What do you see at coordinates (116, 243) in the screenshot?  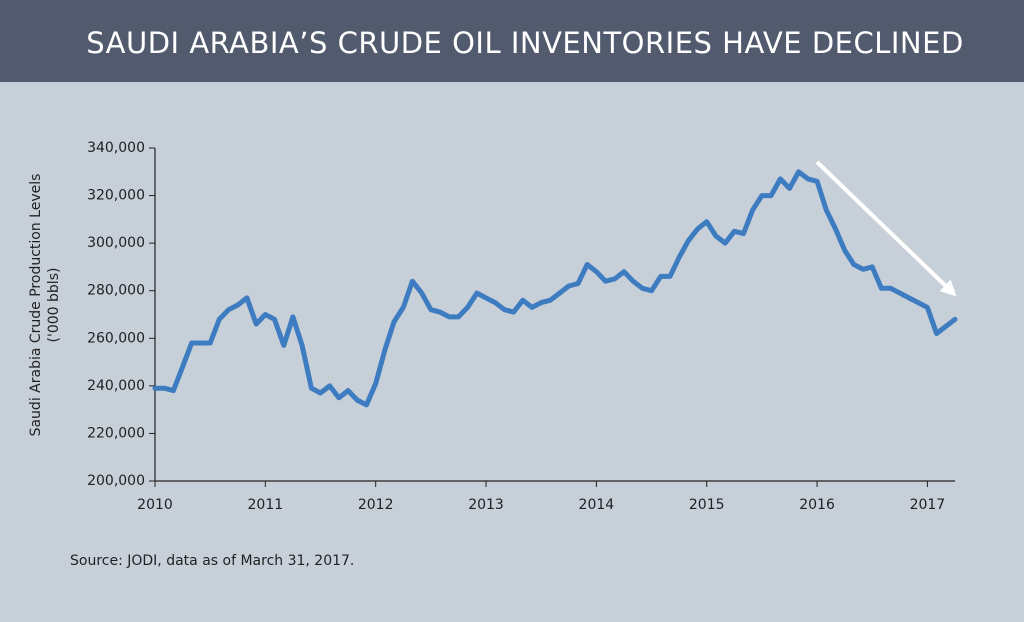 I see `y-tick-label: 300,000` at bounding box center [116, 243].